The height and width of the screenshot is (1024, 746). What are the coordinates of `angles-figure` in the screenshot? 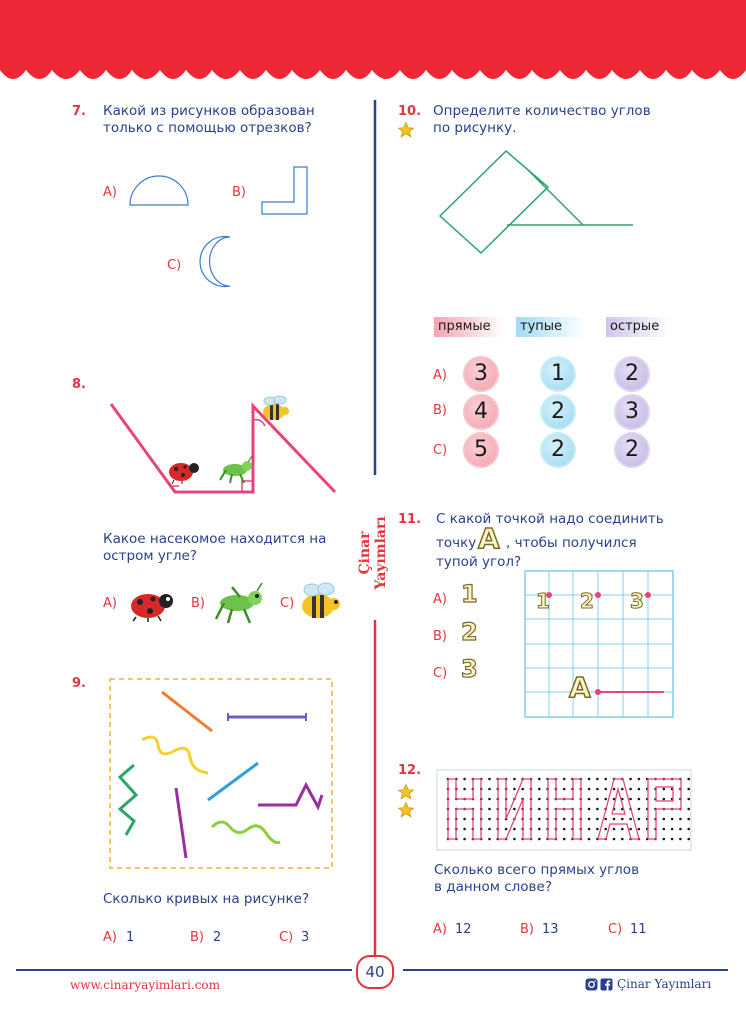 It's located at (535, 202).